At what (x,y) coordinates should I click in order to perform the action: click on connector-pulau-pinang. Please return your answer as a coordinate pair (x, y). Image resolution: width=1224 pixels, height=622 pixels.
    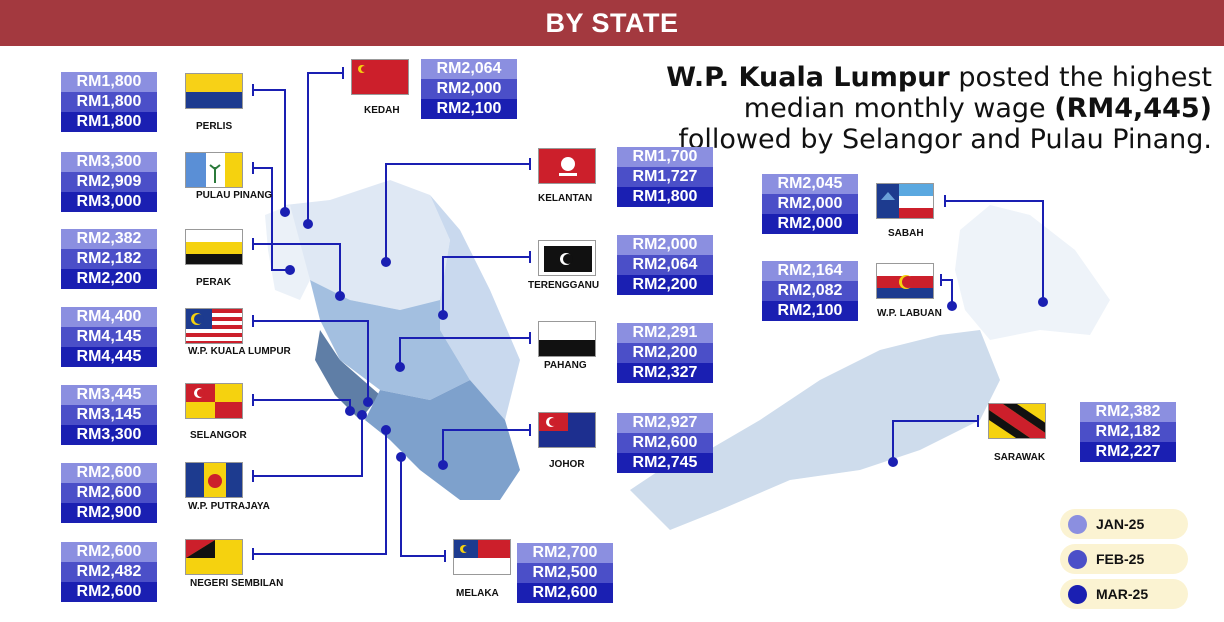
    Looking at the image, I should click on (271, 219).